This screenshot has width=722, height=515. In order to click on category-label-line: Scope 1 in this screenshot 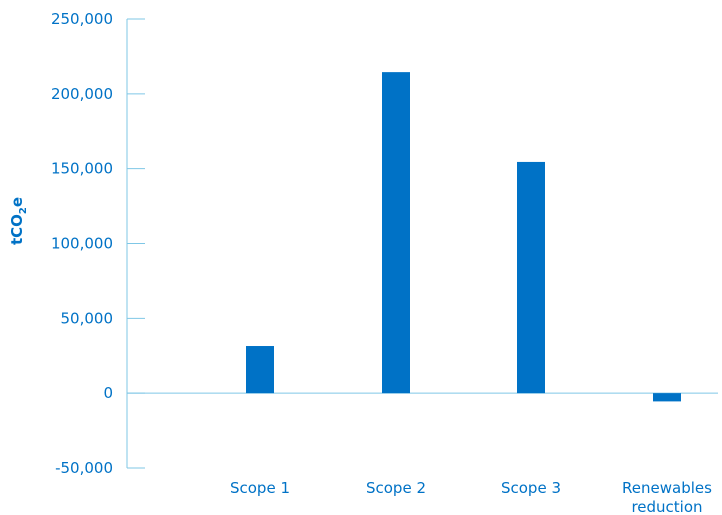, I will do `click(260, 488)`.